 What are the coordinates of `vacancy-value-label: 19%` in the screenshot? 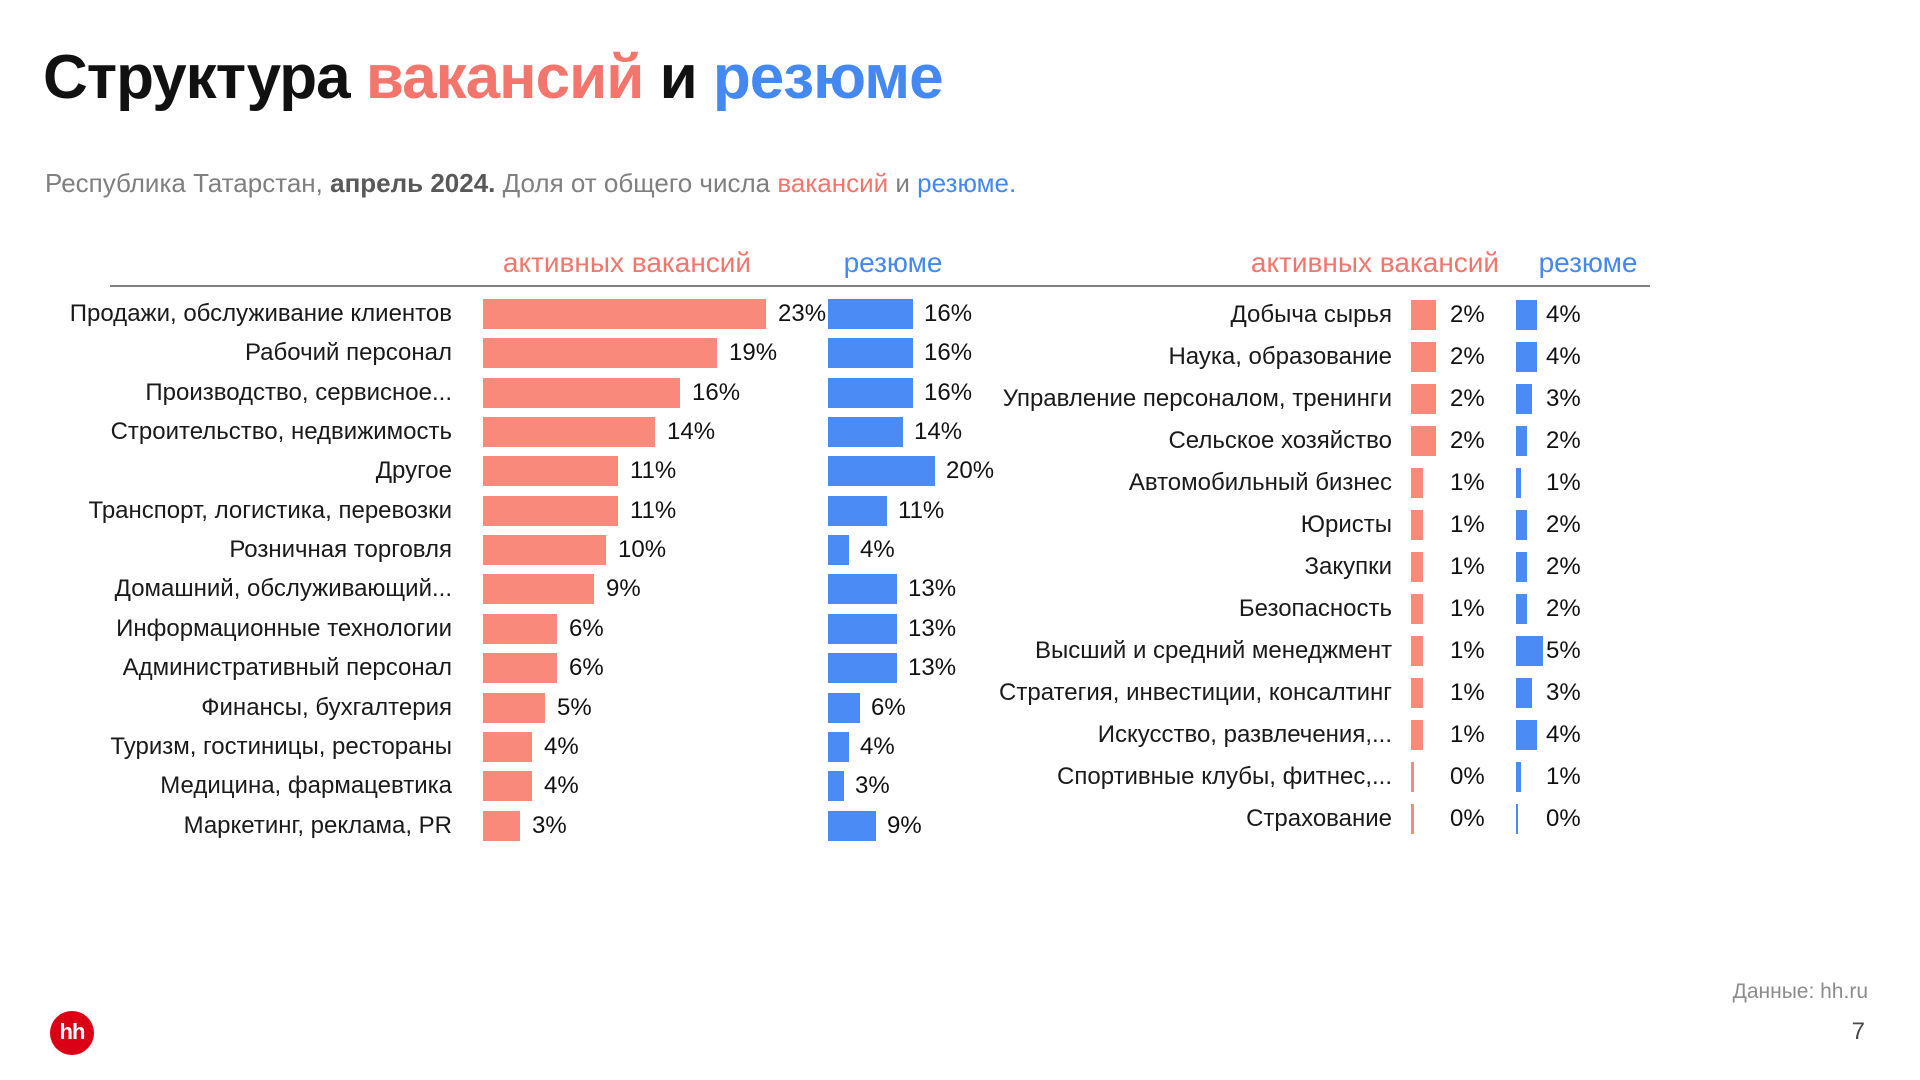 It's located at (753, 352).